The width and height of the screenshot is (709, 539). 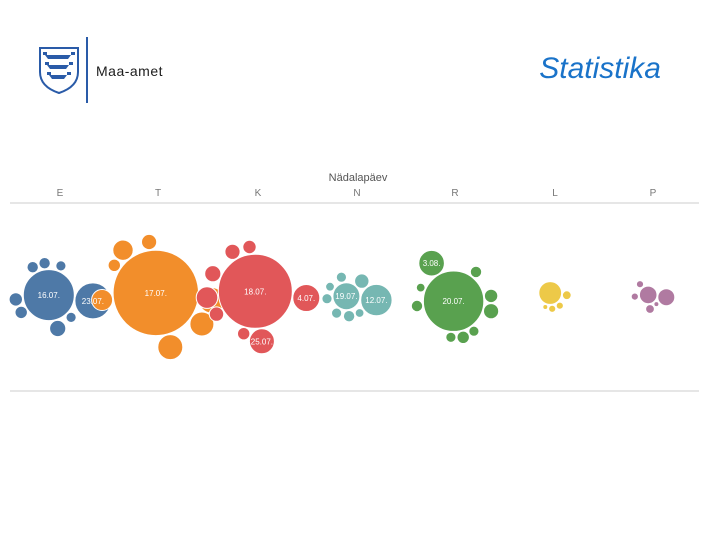 I want to click on coat-of-arms-logo, so click(x=59, y=70).